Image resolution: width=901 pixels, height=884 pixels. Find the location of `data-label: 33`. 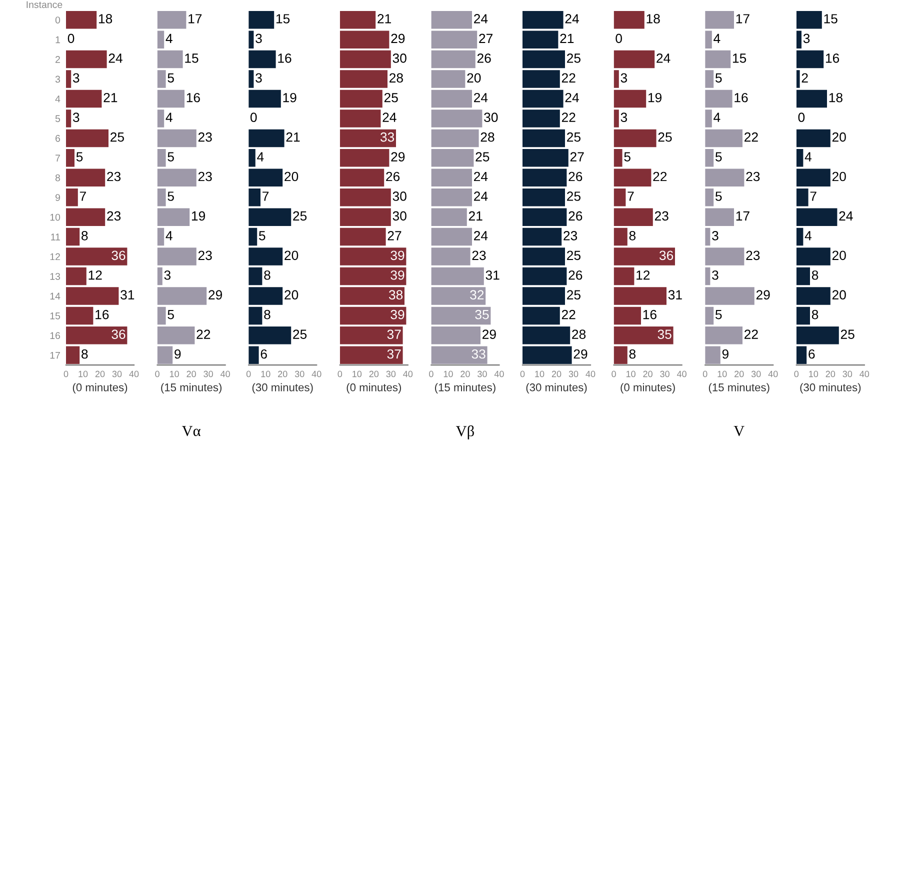

data-label: 33 is located at coordinates (479, 354).